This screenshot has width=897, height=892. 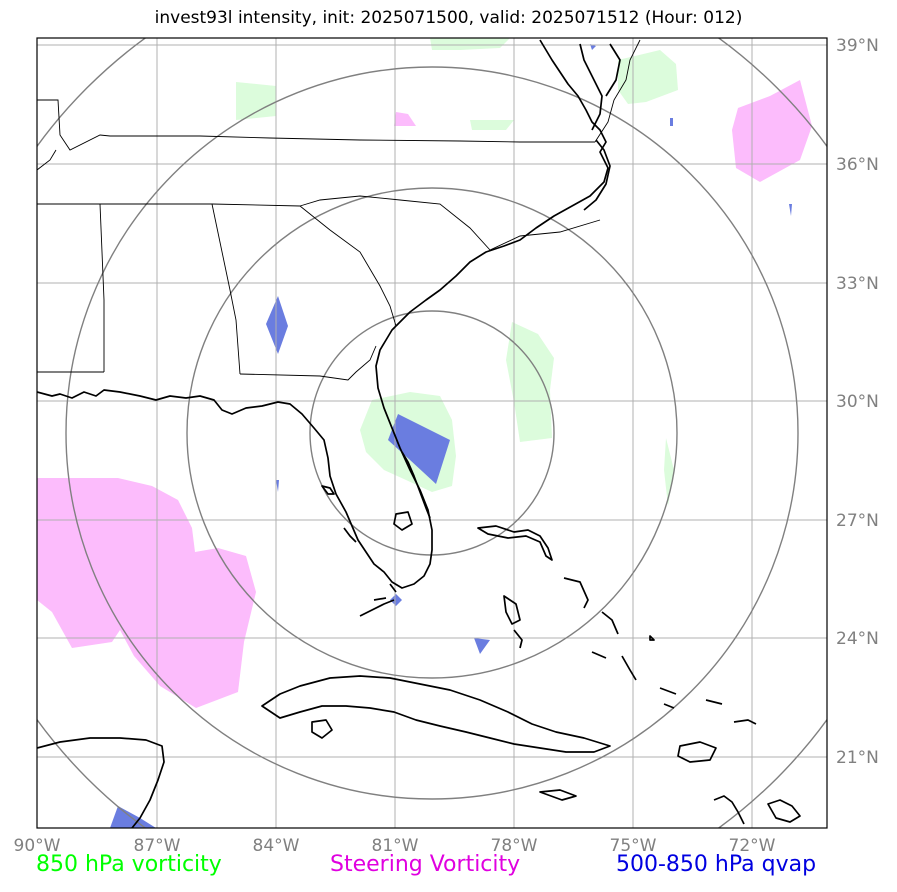 What do you see at coordinates (396, 600) in the screenshot?
I see `qvap-area-keys` at bounding box center [396, 600].